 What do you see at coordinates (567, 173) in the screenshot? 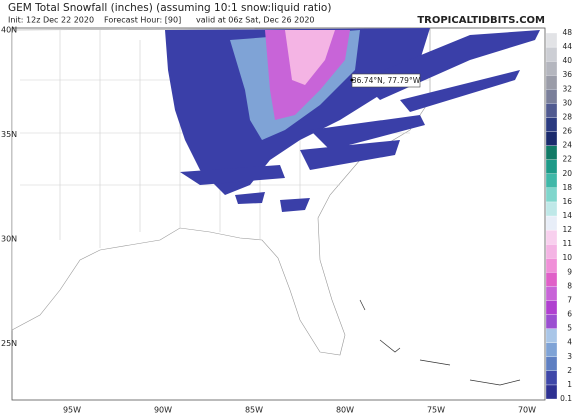
I see `colorbar-label: 20` at bounding box center [567, 173].